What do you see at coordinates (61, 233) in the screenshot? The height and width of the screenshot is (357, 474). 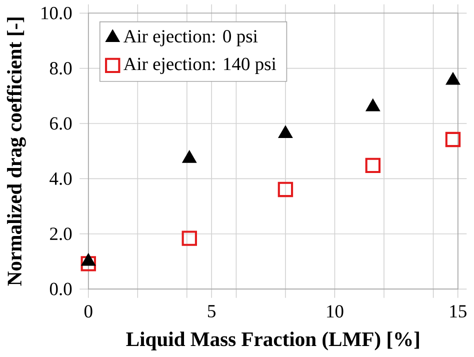 I see `y-tick-label: 2.0` at bounding box center [61, 233].